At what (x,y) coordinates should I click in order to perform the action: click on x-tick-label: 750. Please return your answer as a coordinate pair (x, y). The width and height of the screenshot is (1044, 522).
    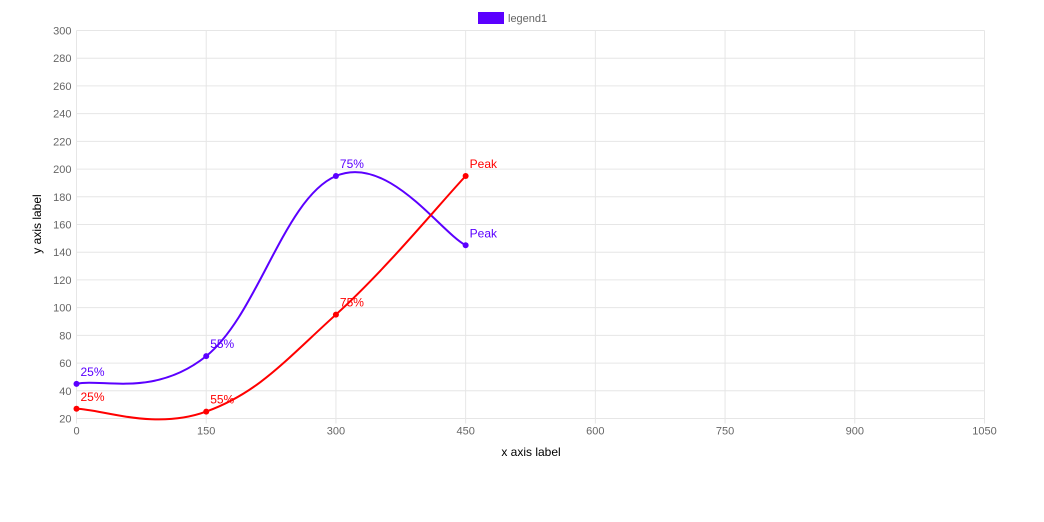
    Looking at the image, I should click on (725, 432).